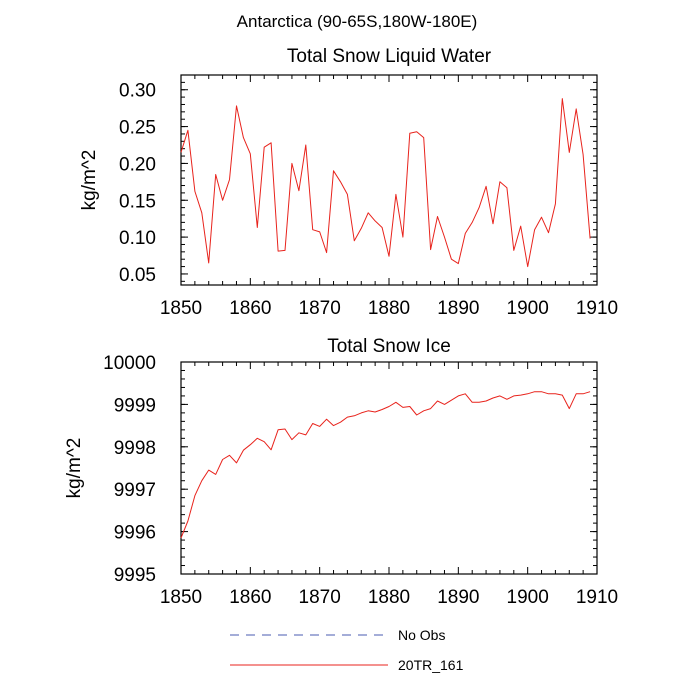  Describe the element at coordinates (129, 363) in the screenshot. I see `y-tick-label: 10000` at that location.